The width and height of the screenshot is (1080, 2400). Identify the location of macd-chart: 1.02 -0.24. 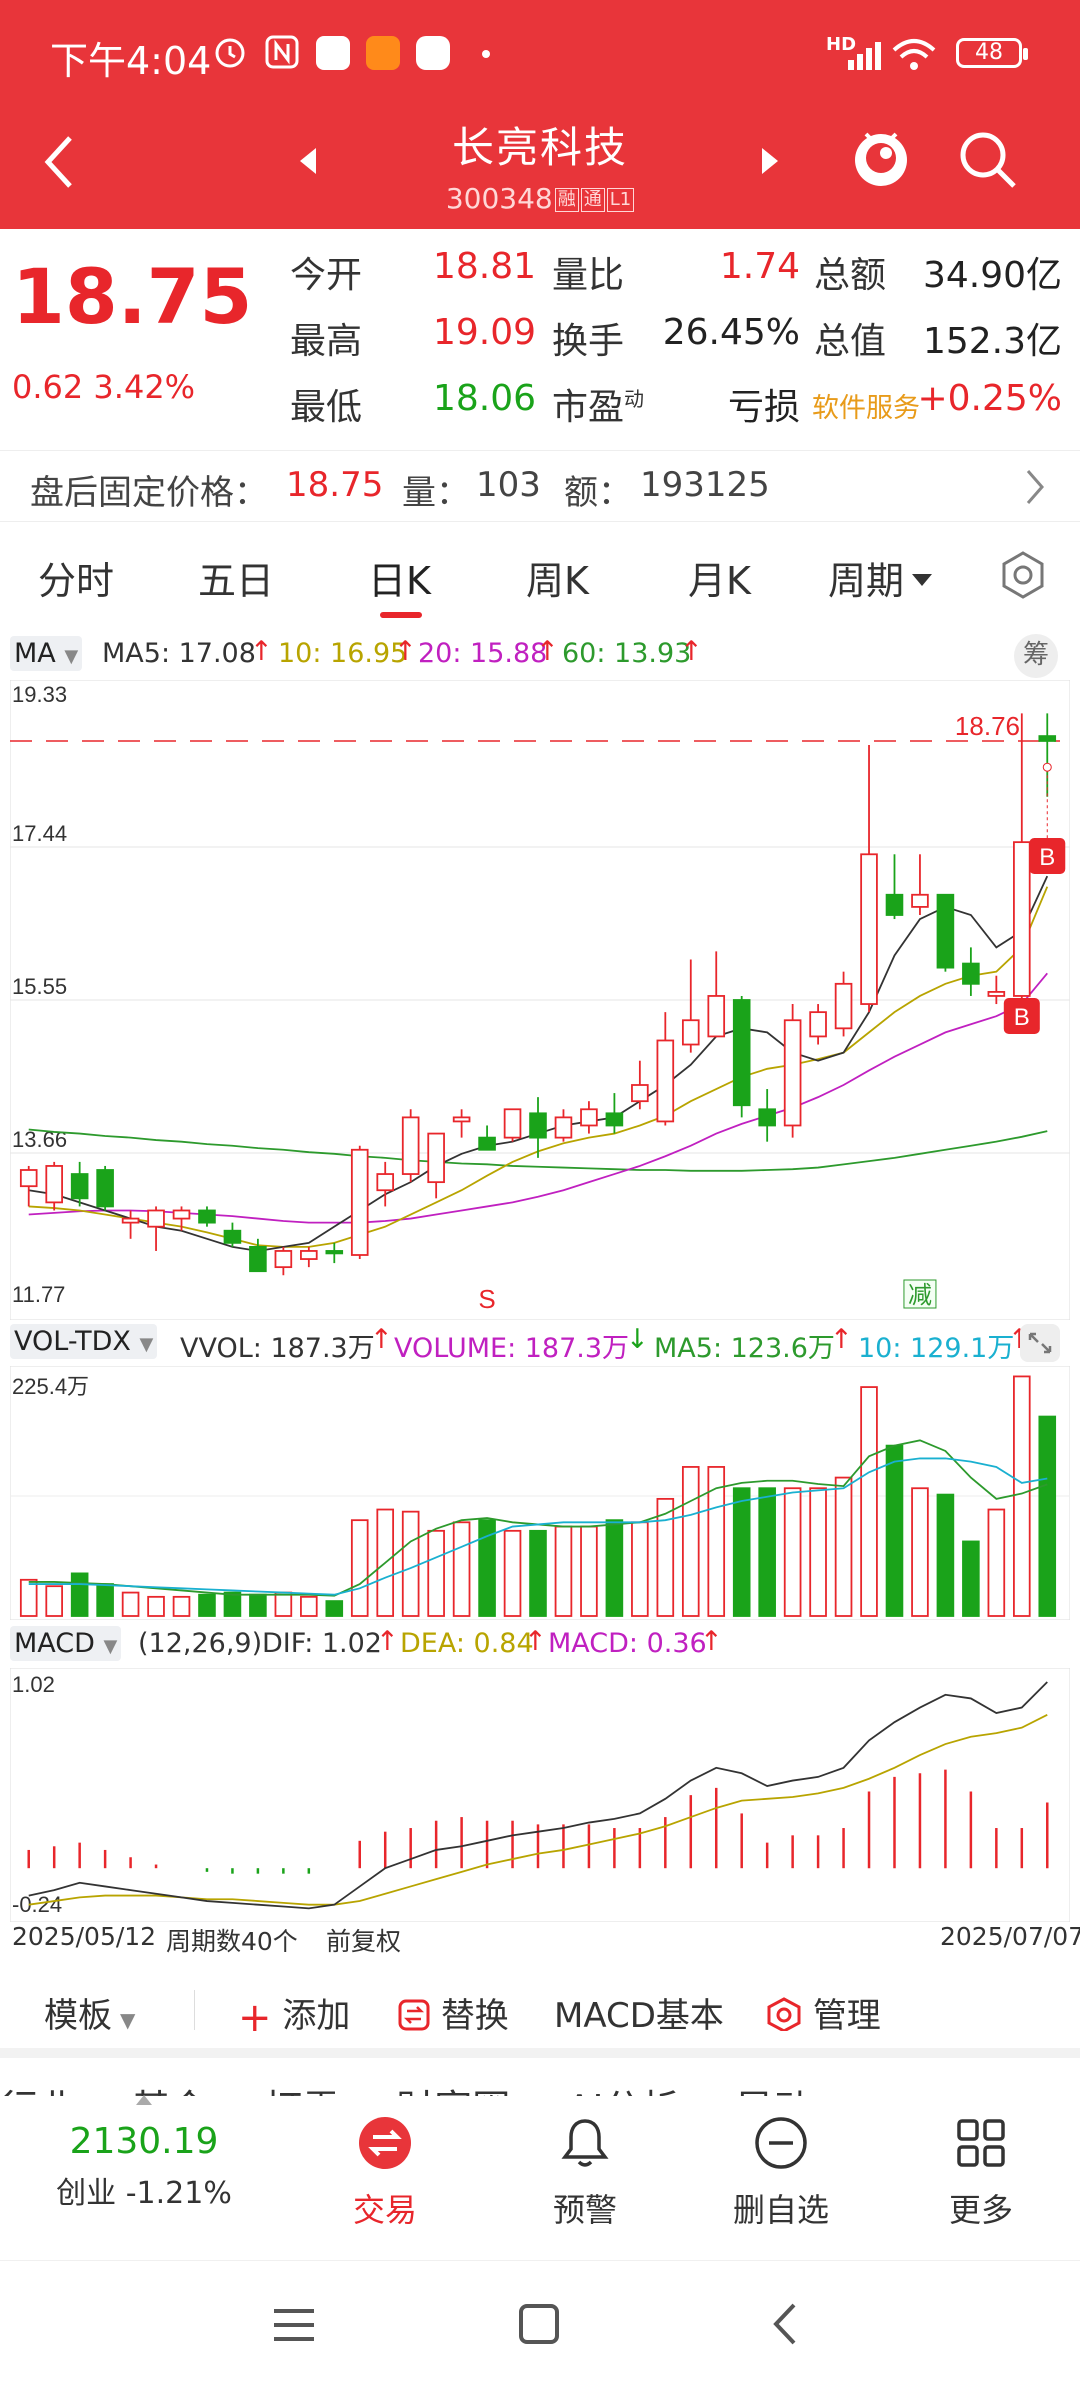
(540, 1795).